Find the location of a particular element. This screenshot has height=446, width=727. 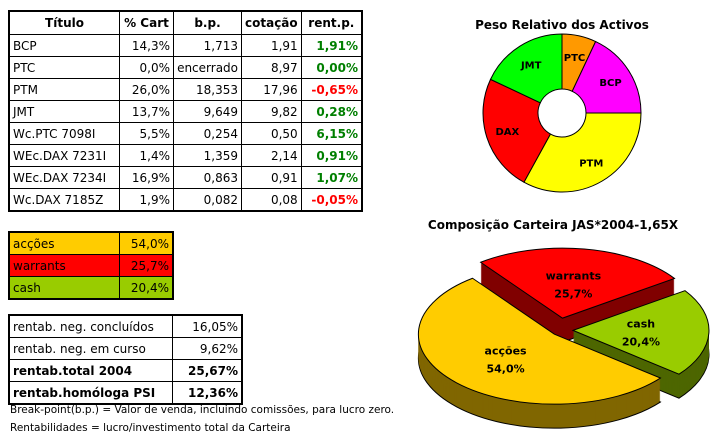

cell-rent: 6,15% is located at coordinates (331, 133).